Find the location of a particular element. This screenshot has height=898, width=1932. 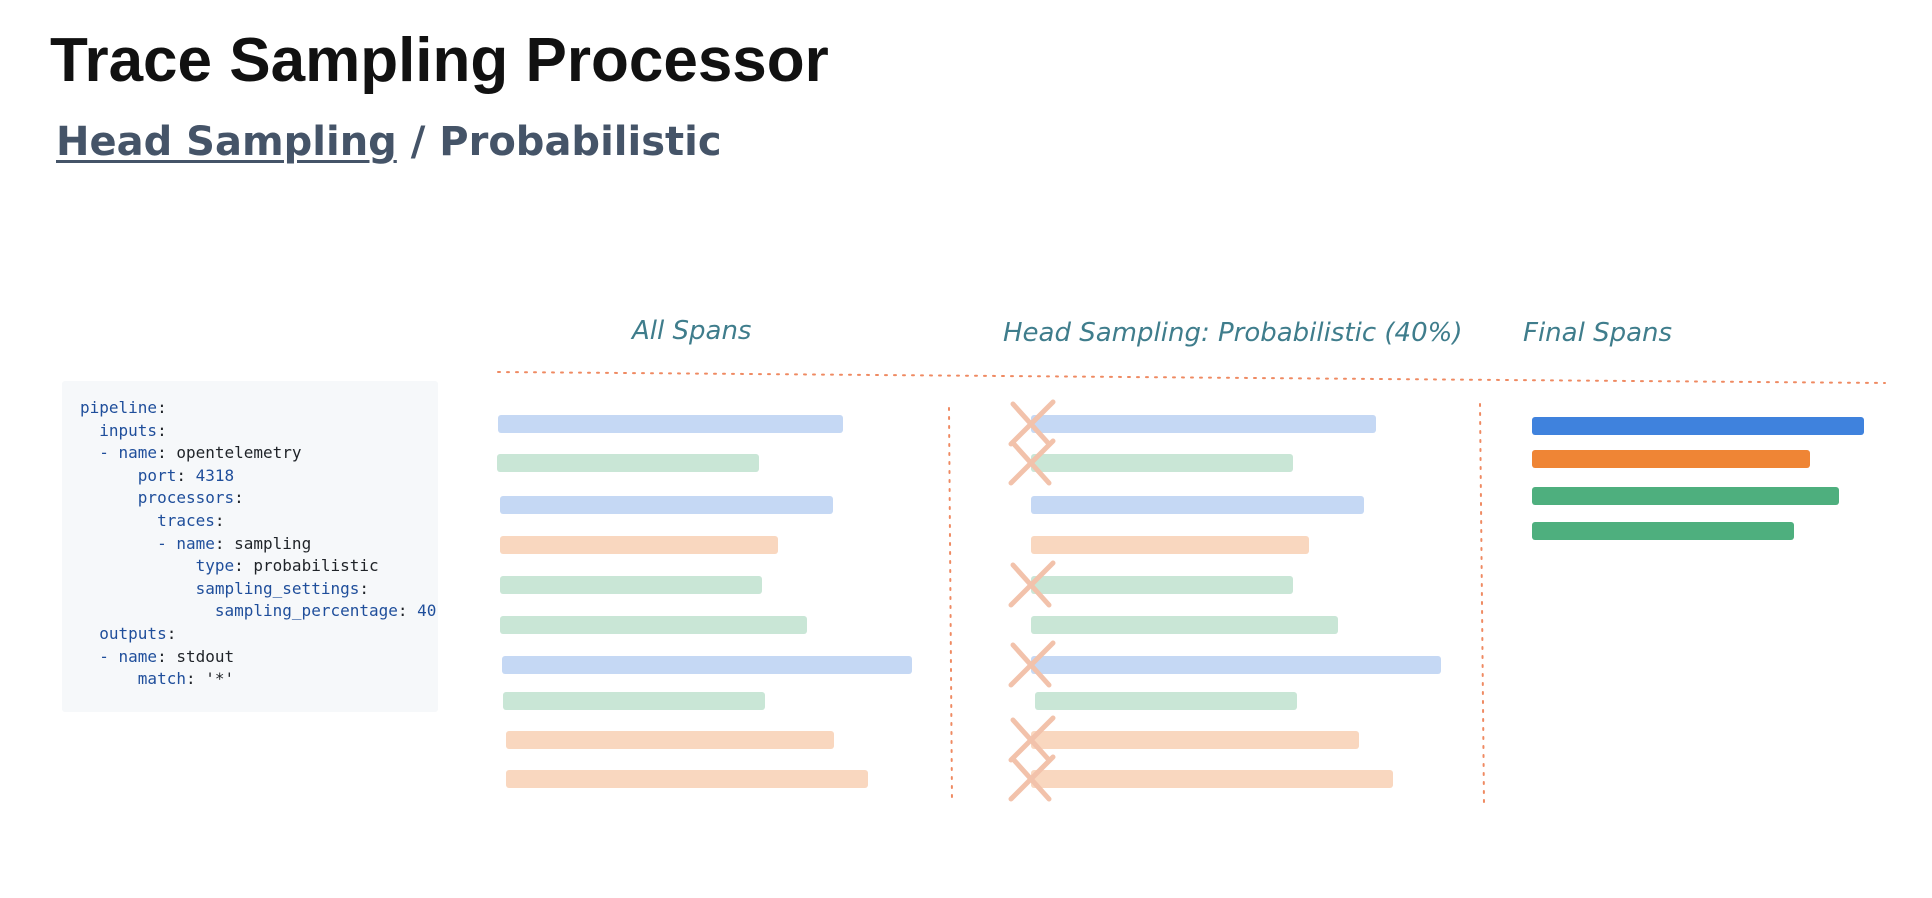

column-heading-head-sampling: Head Sampling: Probabilistic (40%) is located at coordinates (1233, 333).